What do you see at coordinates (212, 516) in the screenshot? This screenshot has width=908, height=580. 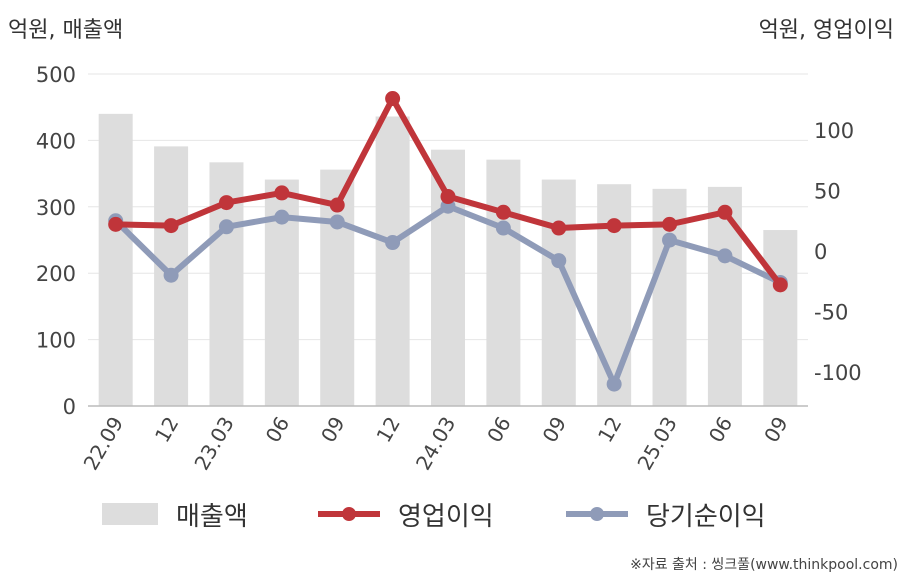 I see `legend-label-sales: 매출액` at bounding box center [212, 516].